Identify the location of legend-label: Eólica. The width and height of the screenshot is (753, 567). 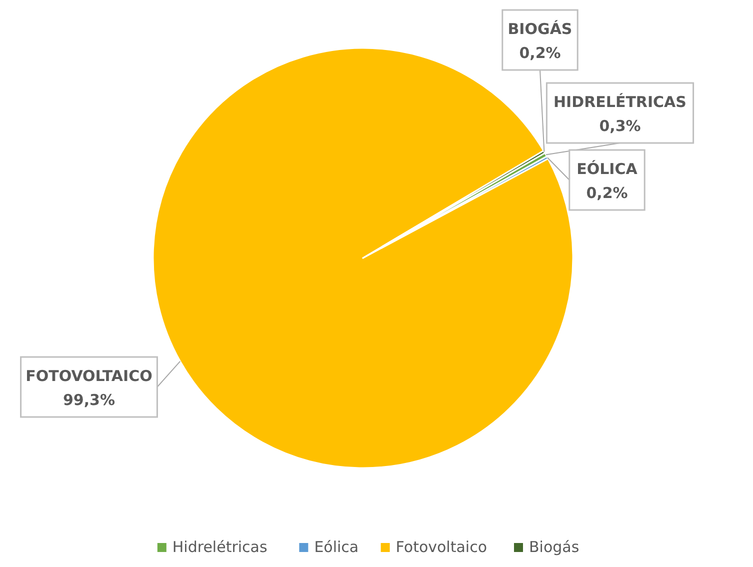
(336, 547).